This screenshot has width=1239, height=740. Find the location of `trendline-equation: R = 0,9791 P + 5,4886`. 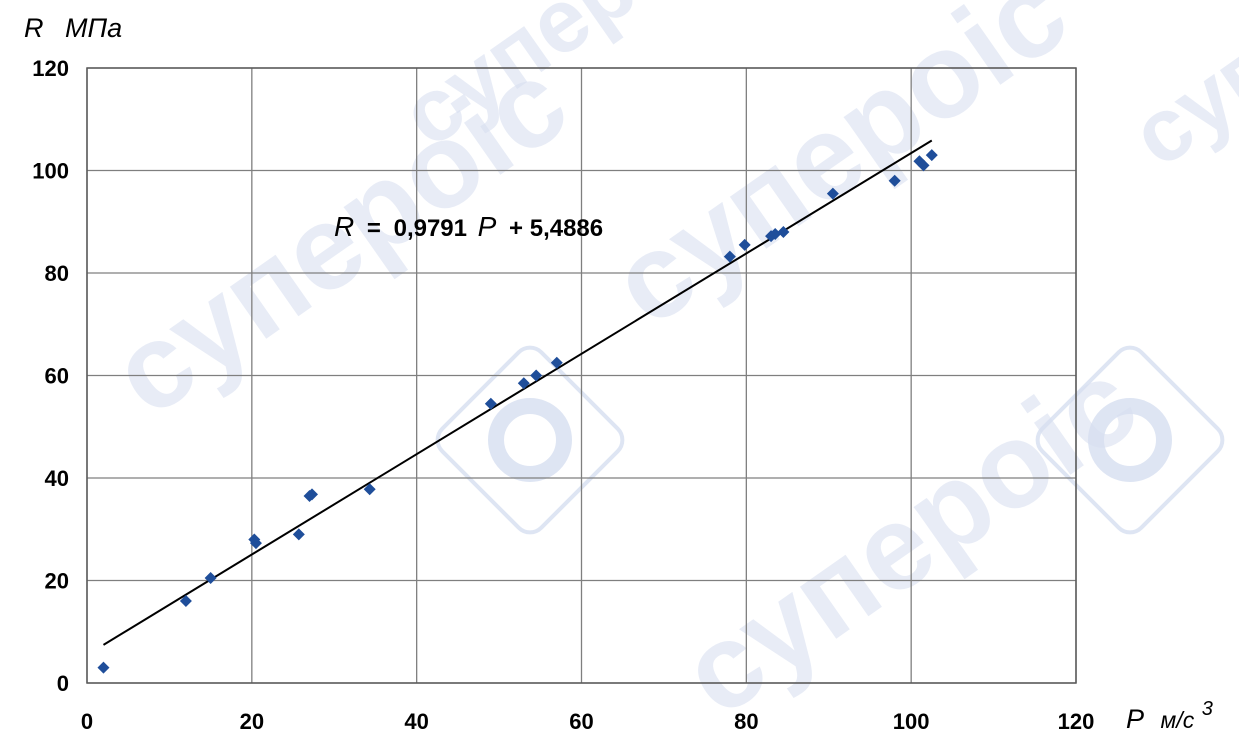

trendline-equation: R = 0,9791 P + 5,4886 is located at coordinates (468, 226).